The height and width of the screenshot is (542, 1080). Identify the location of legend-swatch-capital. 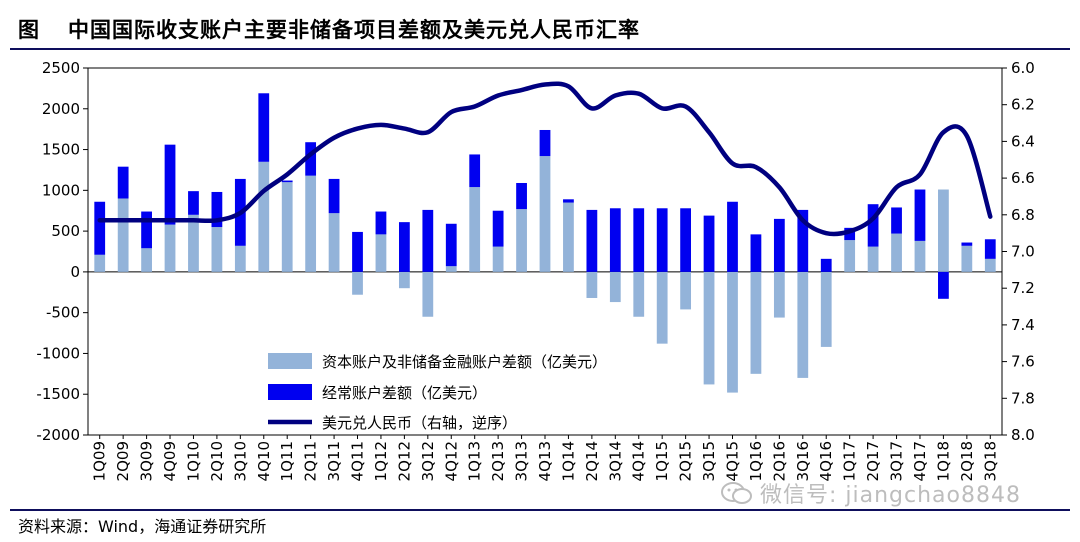
(290, 361).